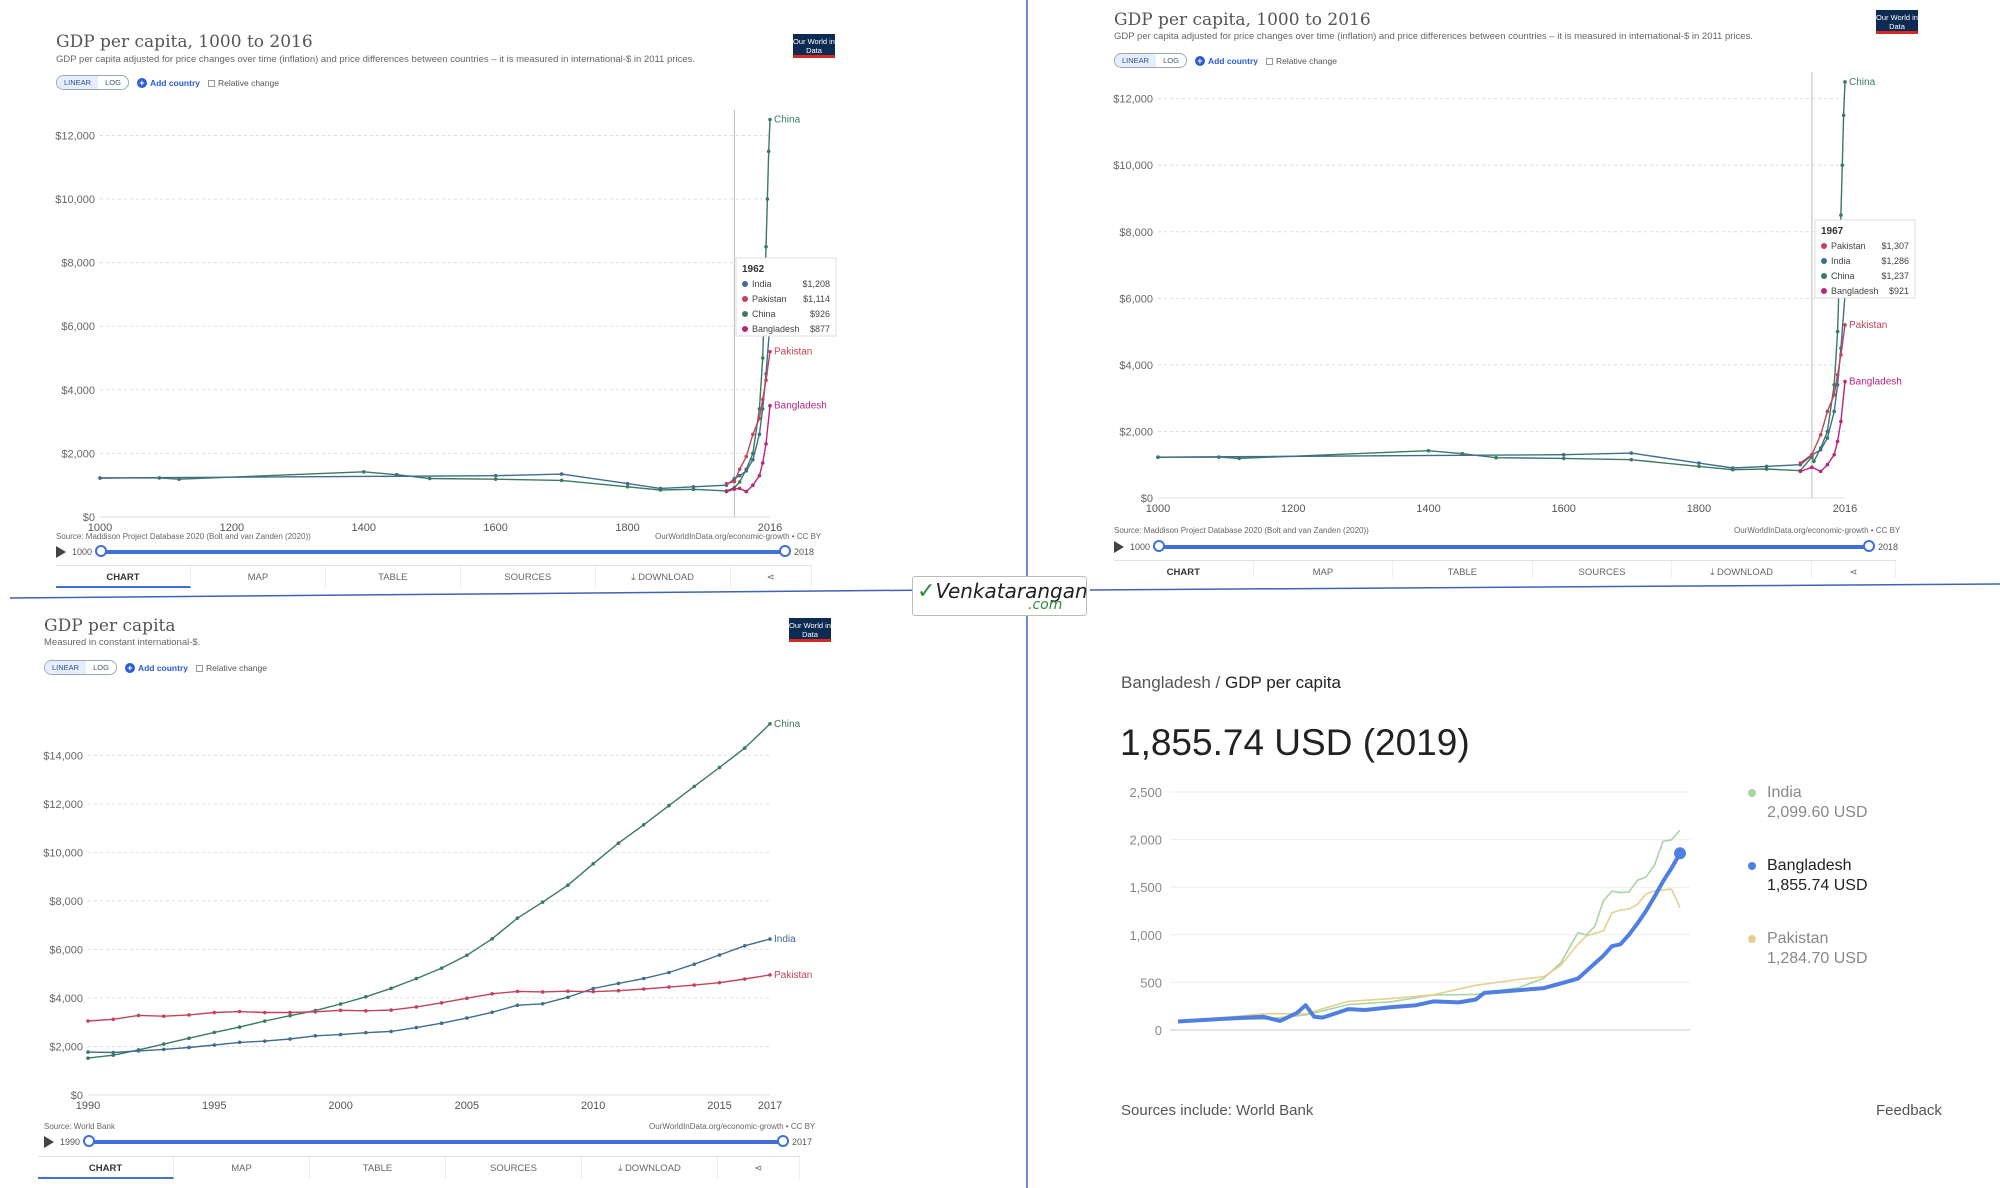  I want to click on y-tick-label: $14,000, so click(63, 756).